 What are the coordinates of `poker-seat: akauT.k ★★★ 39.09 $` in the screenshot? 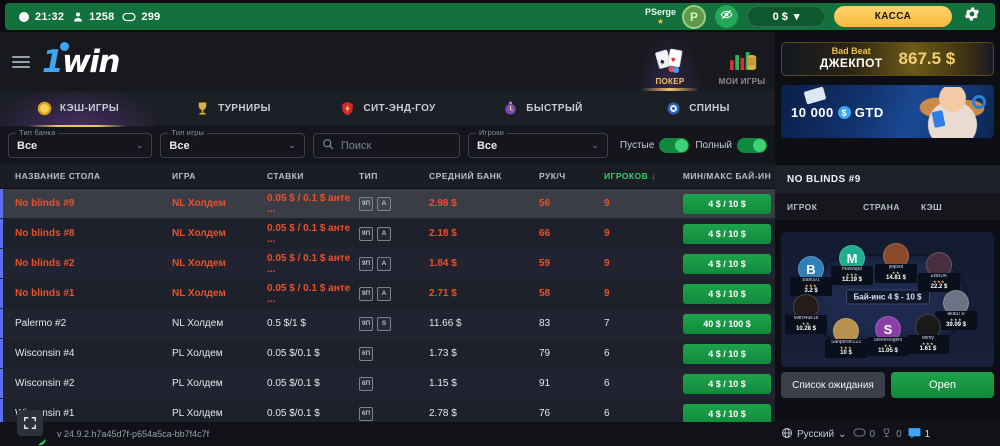 It's located at (956, 310).